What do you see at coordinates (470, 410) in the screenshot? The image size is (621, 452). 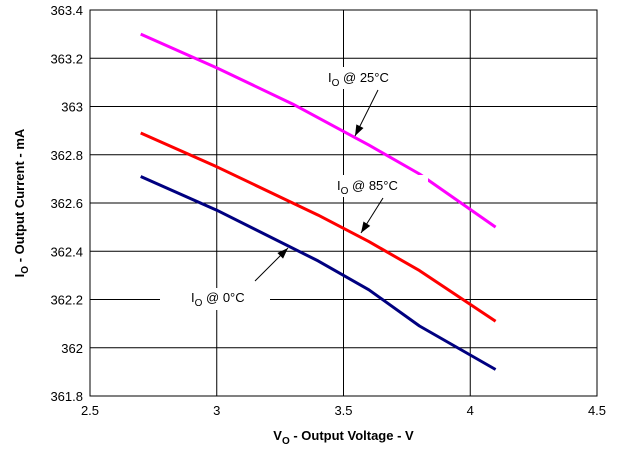 I see `x-tick-label: 4` at bounding box center [470, 410].